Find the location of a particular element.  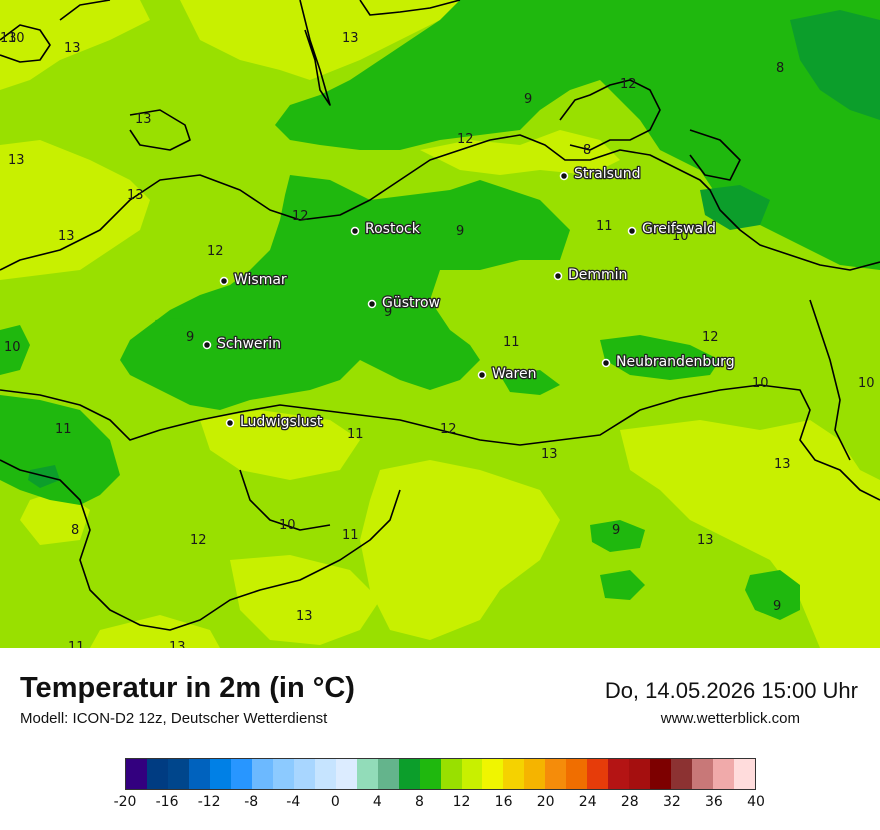

legend-tick-label: 20 is located at coordinates (545, 802).